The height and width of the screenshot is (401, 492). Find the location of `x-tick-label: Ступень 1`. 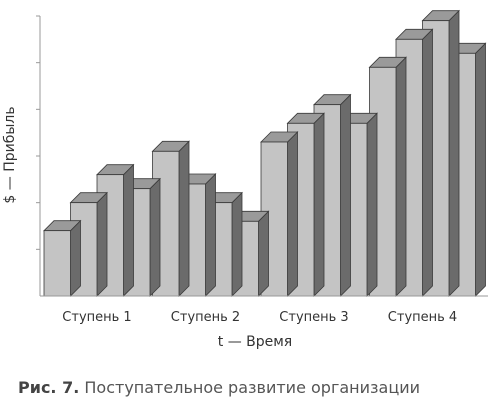

x-tick-label: Ступень 1 is located at coordinates (96, 317).